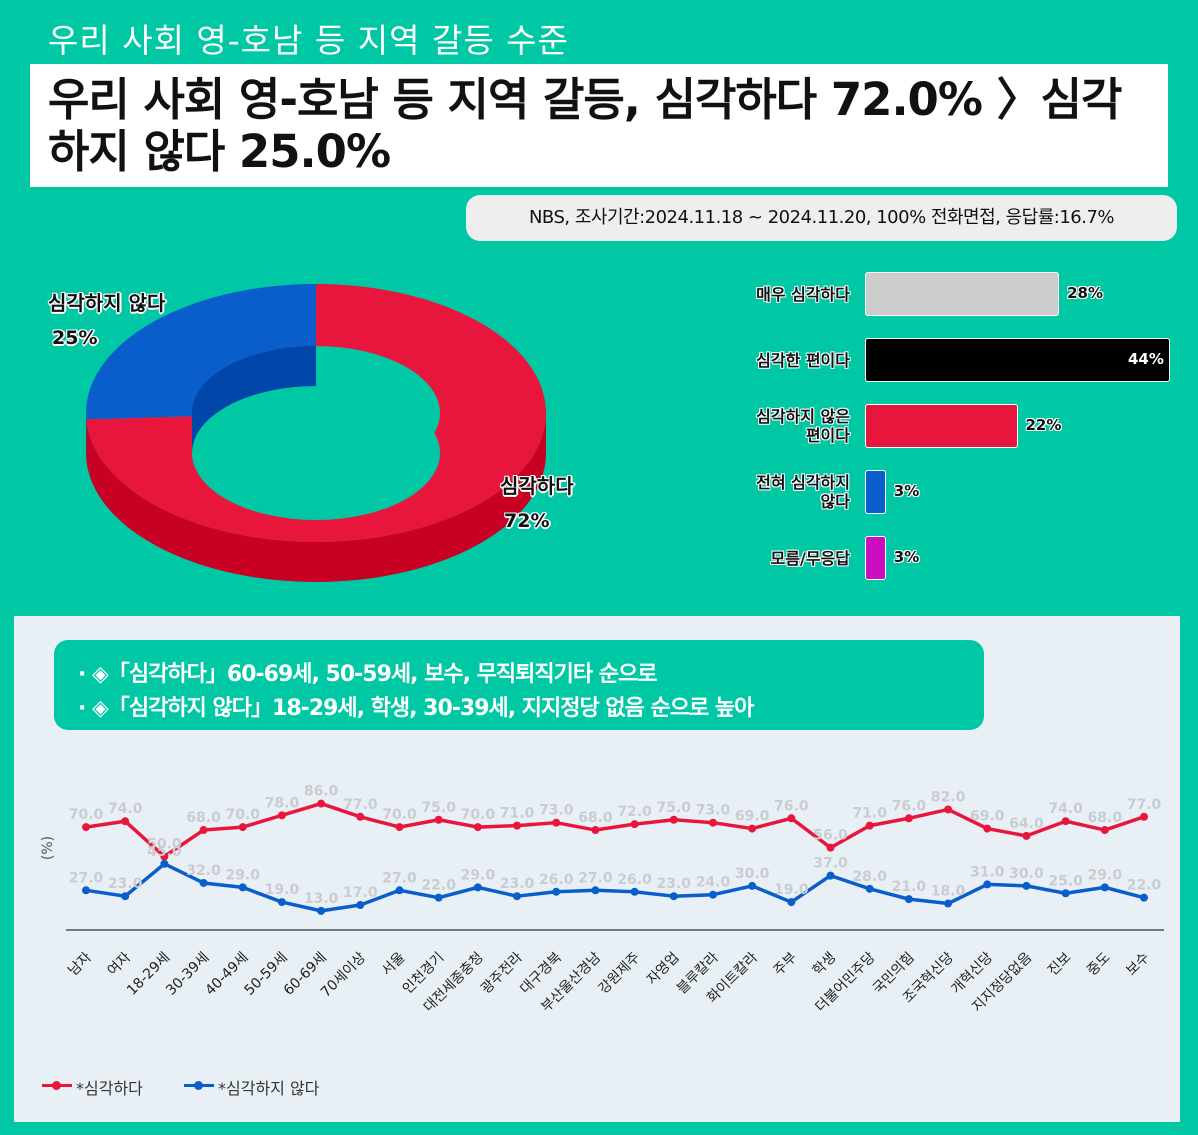 Image resolution: width=1198 pixels, height=1135 pixels. What do you see at coordinates (438, 886) in the screenshot?
I see `data-label-1-9: 22.0` at bounding box center [438, 886].